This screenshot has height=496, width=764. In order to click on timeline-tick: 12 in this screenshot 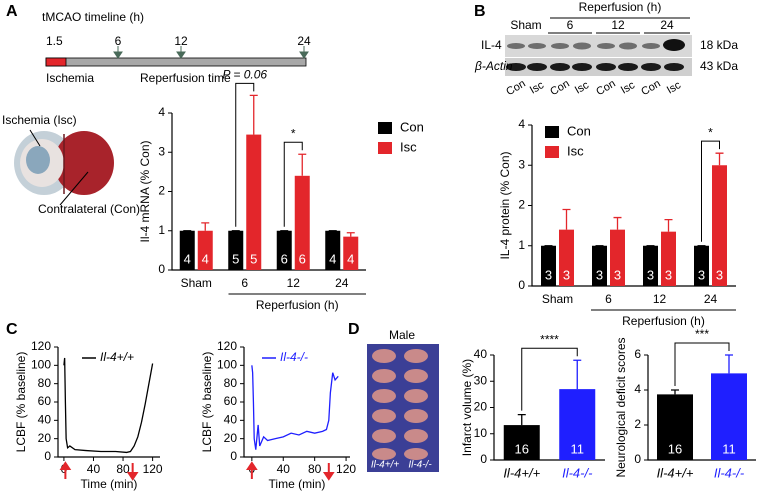, I will do `click(181, 41)`.